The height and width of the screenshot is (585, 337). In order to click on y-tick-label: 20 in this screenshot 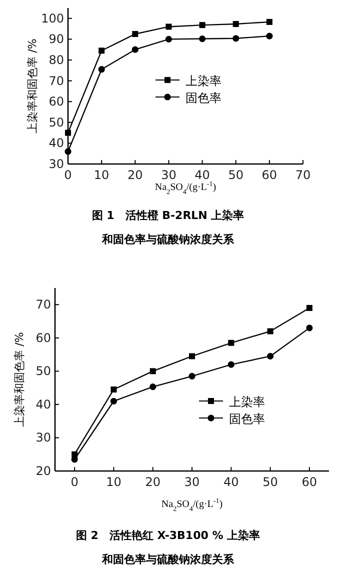, I will do `click(43, 471)`.